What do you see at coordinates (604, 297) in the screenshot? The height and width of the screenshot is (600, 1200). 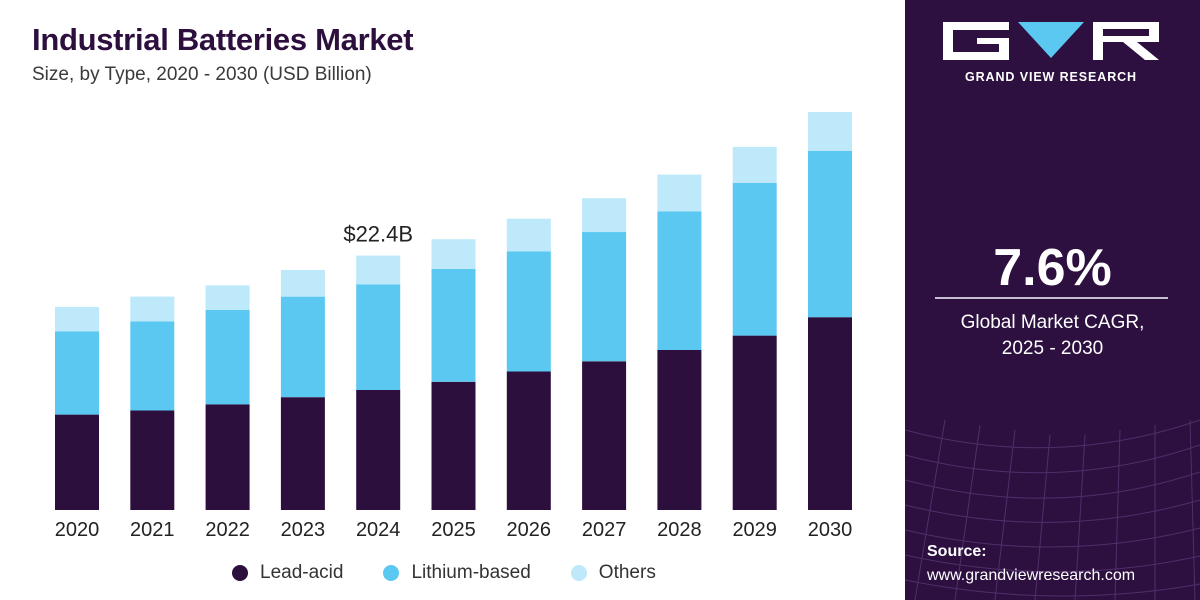 I see `bar-lithium-based-2027` at bounding box center [604, 297].